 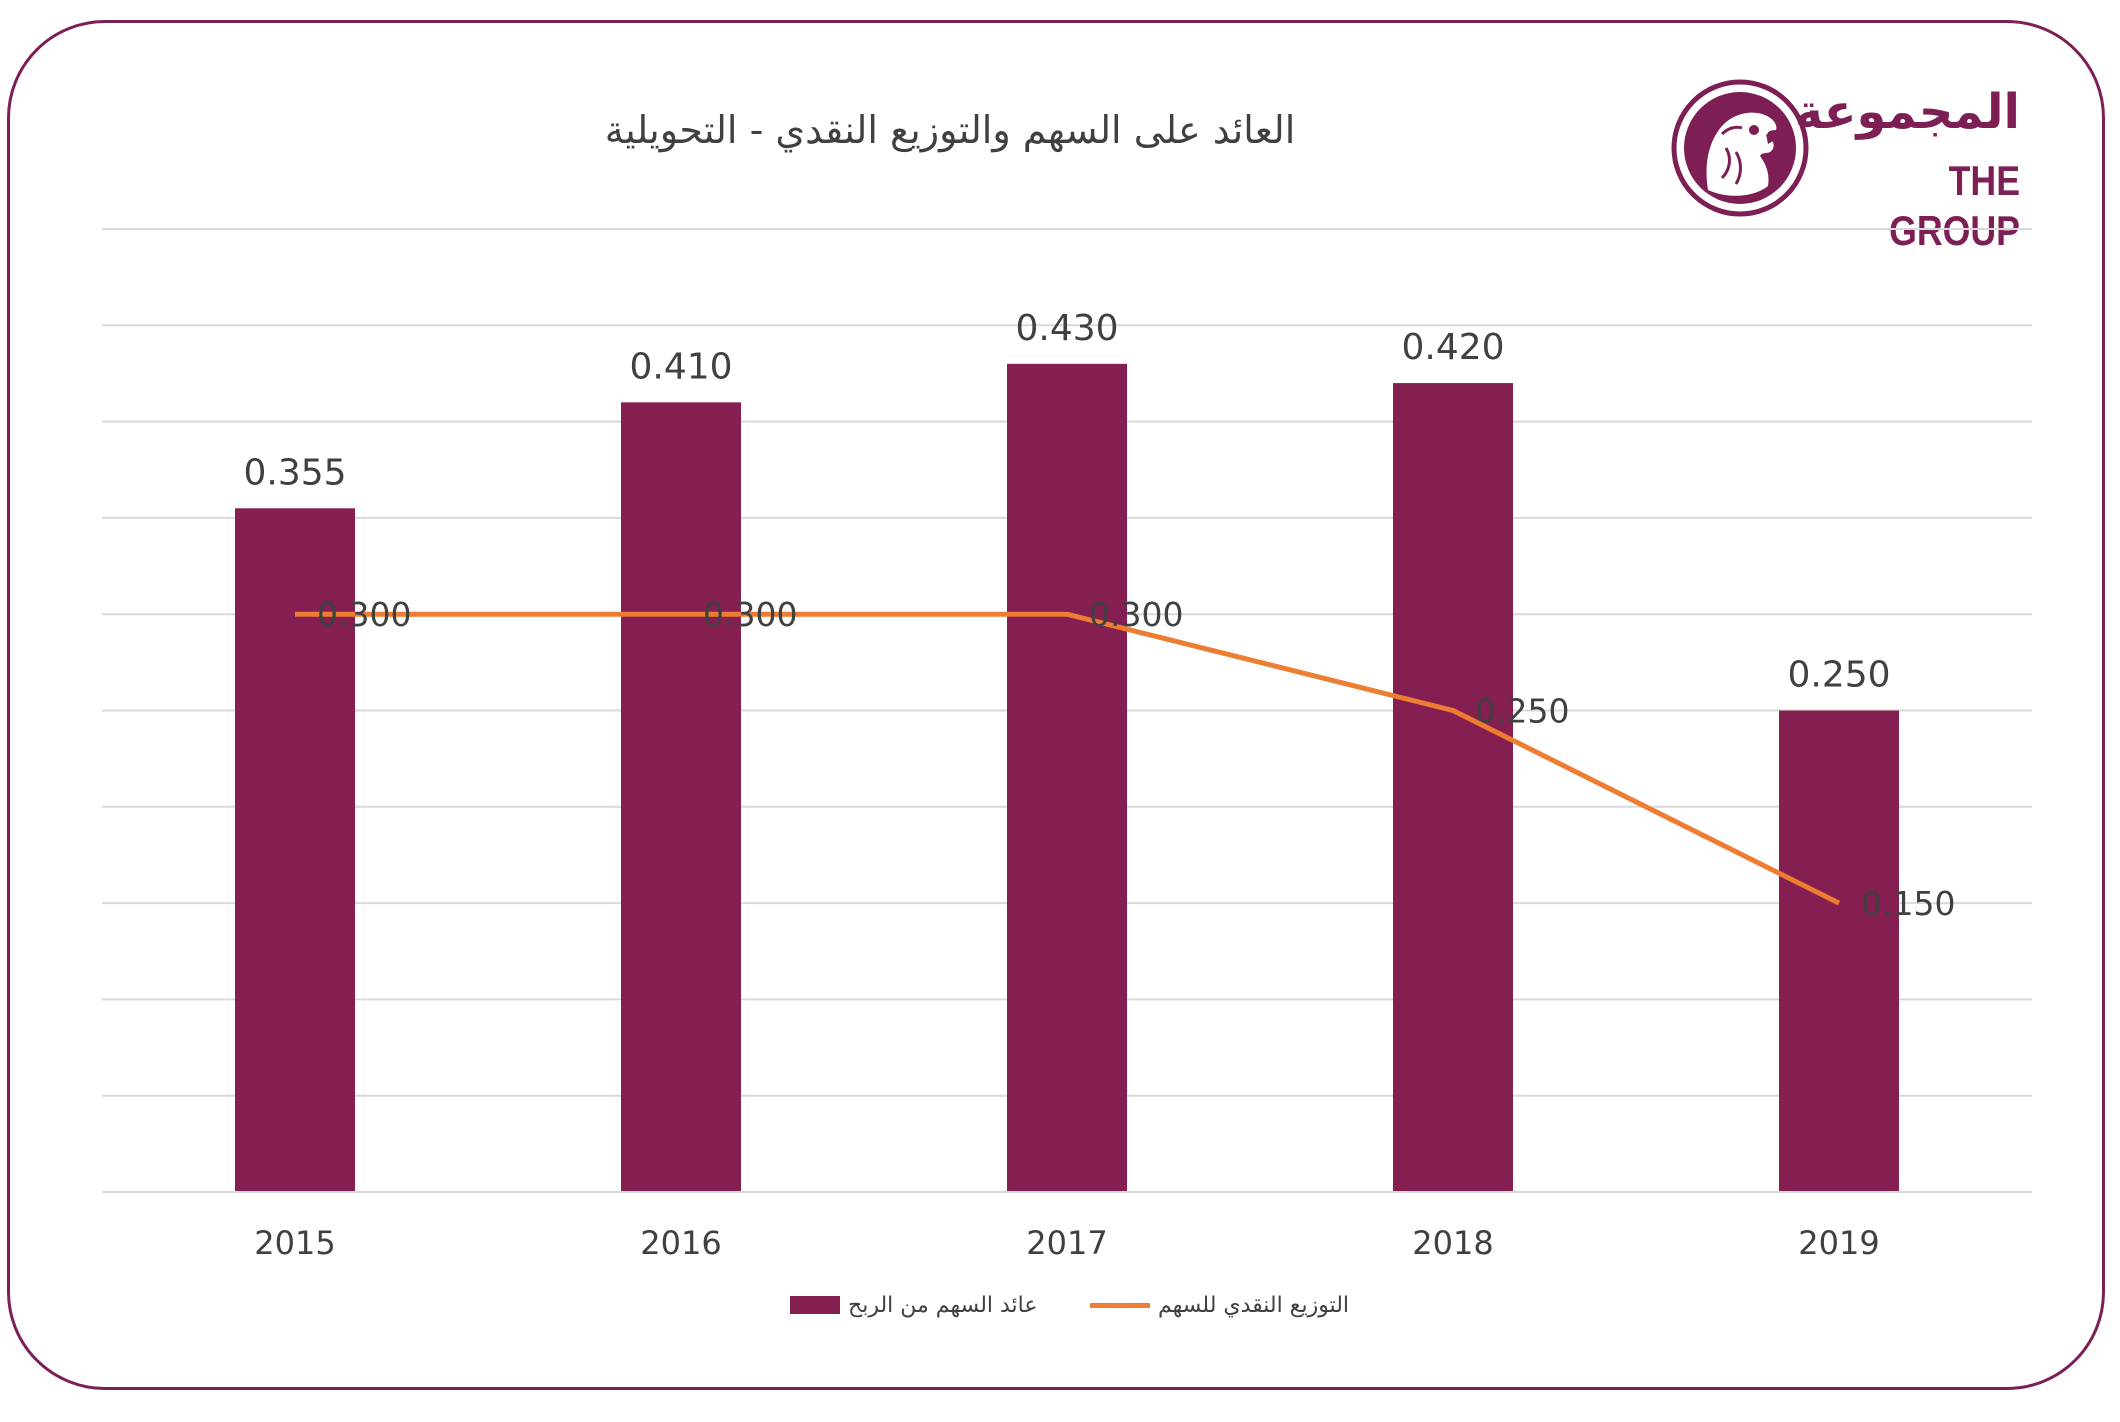 I want to click on logo-english-text: THE GROUP, so click(x=1954, y=205).